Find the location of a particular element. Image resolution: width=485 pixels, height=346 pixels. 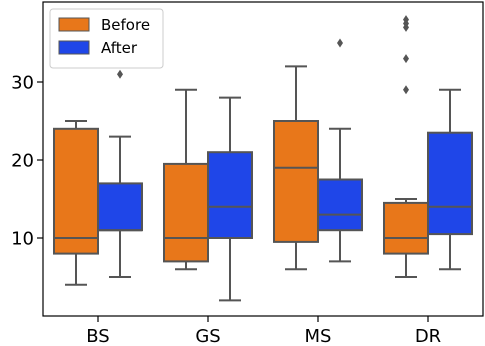

x-axis: BS GS MS DR is located at coordinates (263, 331).